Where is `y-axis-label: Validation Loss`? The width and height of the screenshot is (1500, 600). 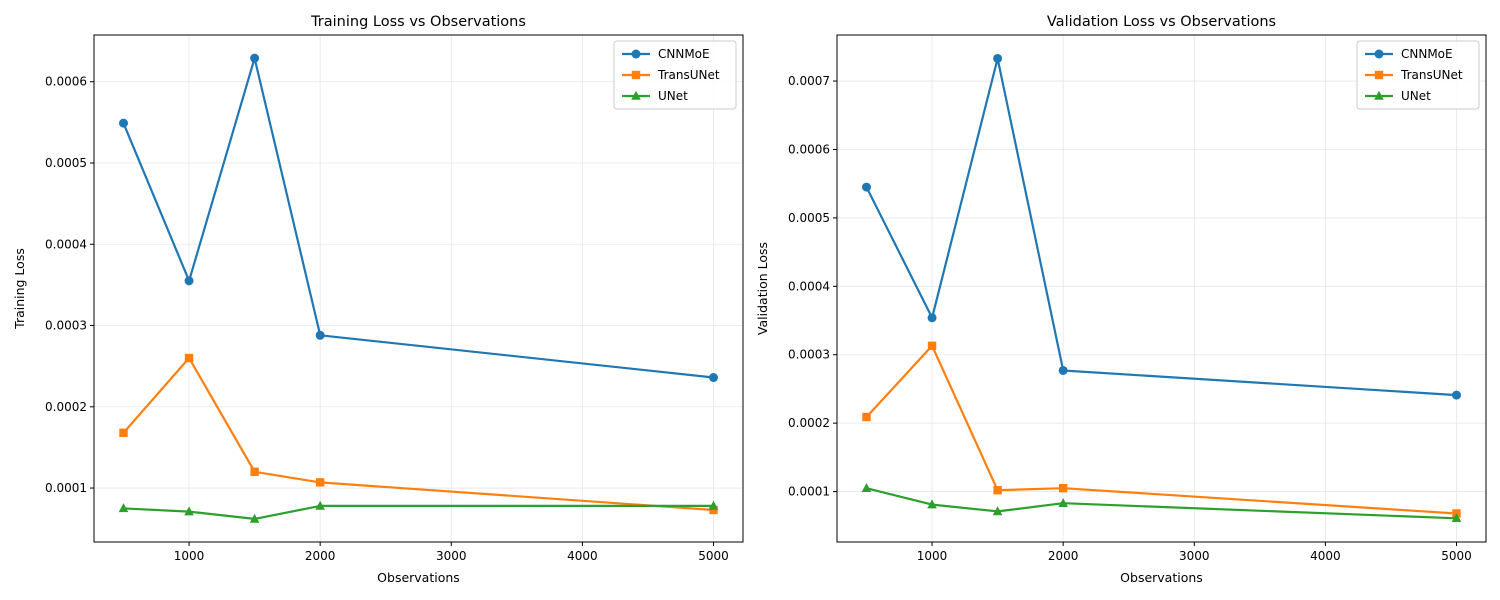
y-axis-label: Validation Loss is located at coordinates (762, 288).